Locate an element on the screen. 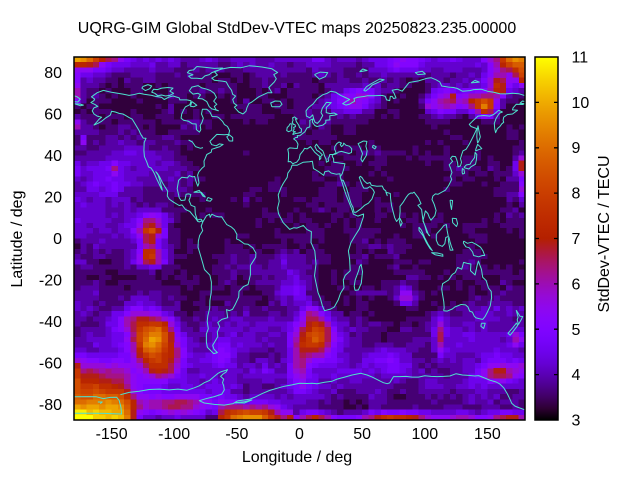 The width and height of the screenshot is (640, 480). svg-text: 40 is located at coordinates (53, 156).